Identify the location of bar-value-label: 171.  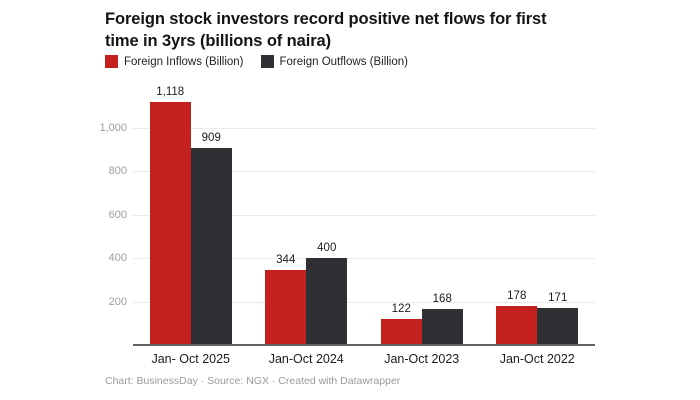
(558, 297).